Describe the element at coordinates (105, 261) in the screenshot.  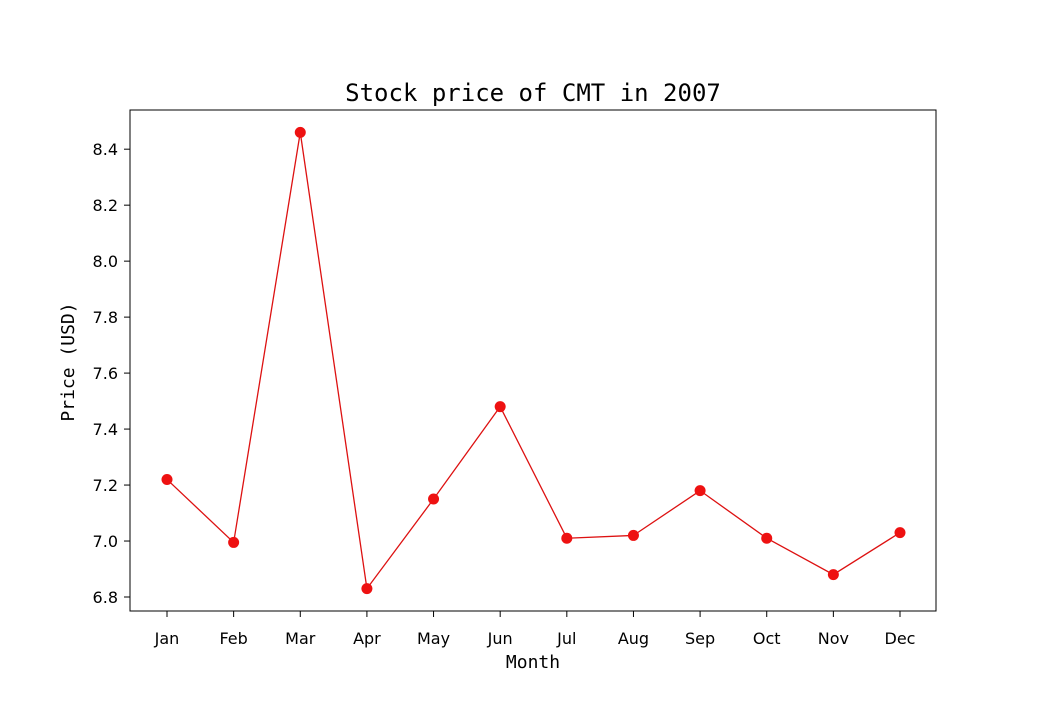
I see `y-tick-label: 8.0` at that location.